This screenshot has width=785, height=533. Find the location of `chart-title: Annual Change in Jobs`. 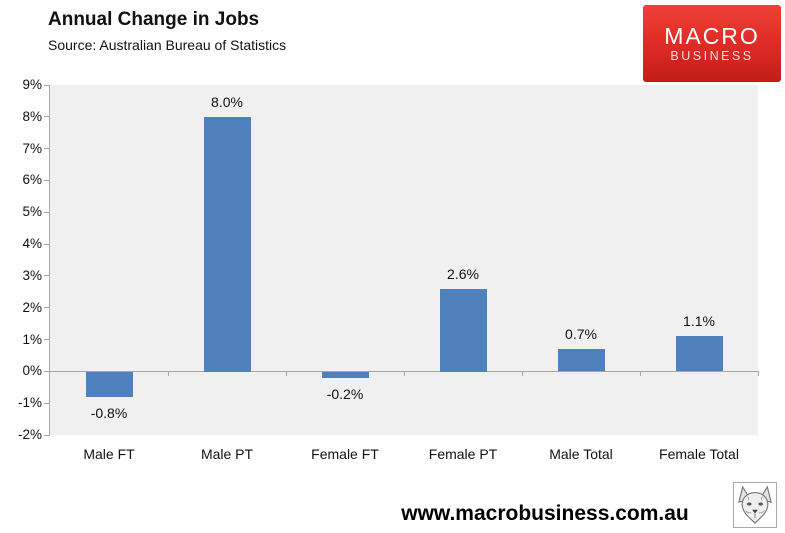

chart-title: Annual Change in Jobs is located at coordinates (154, 19).